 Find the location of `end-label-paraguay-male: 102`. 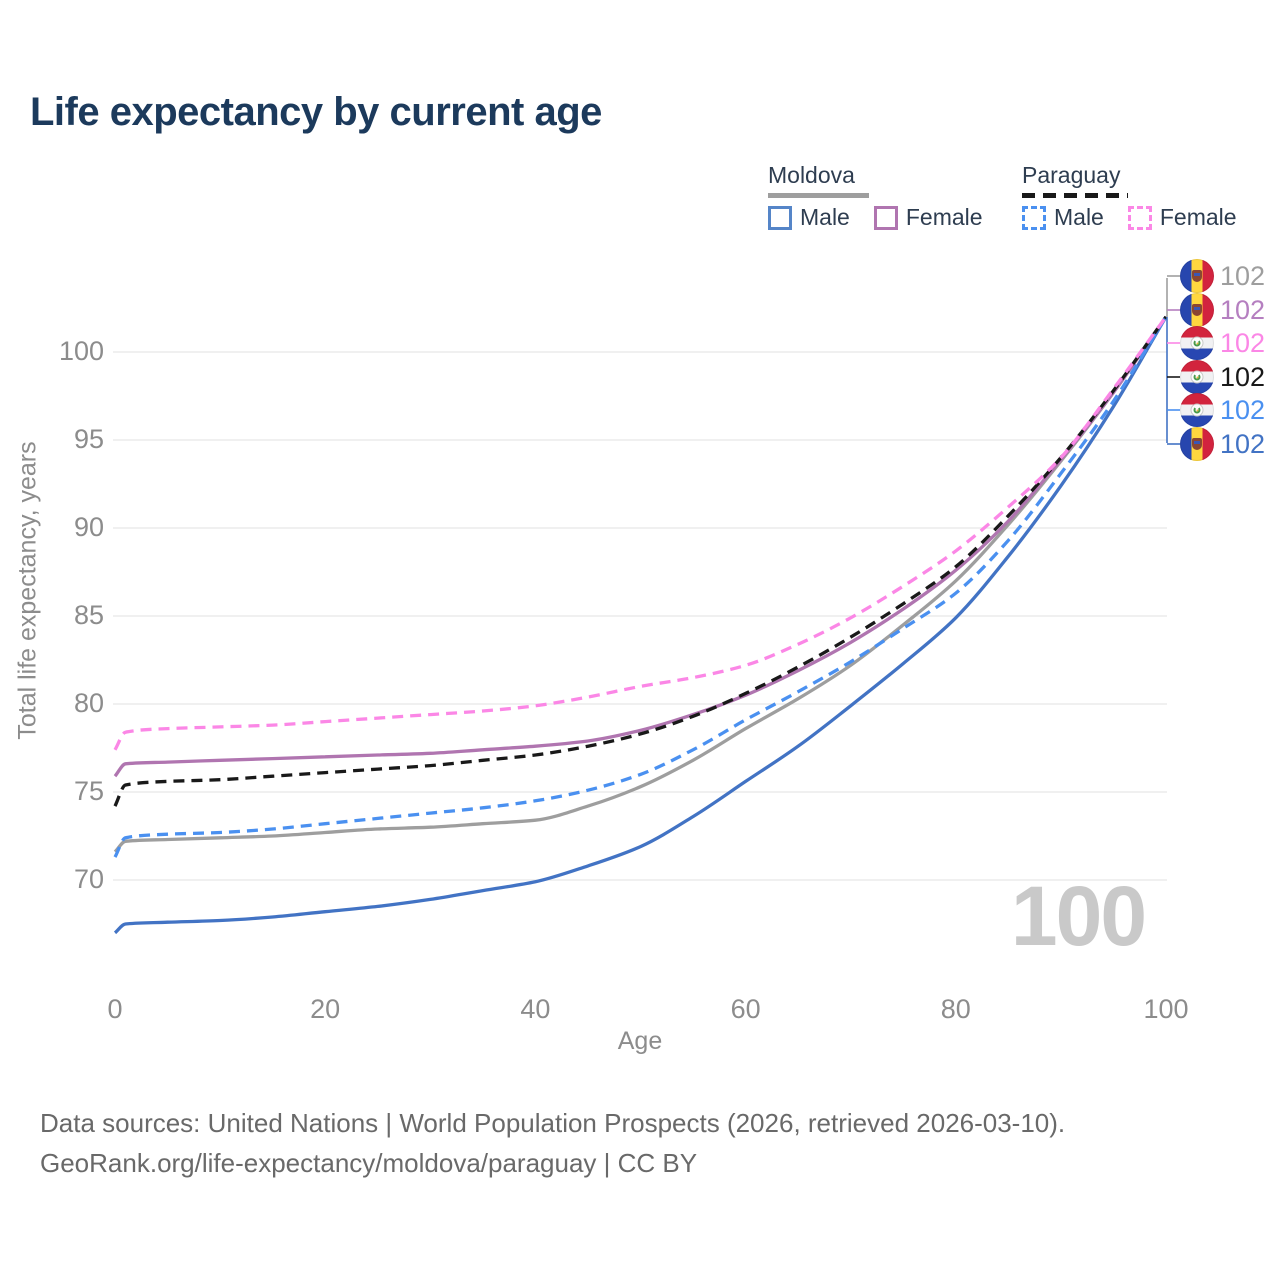

end-label-paraguay-male: 102 is located at coordinates (1222, 410).